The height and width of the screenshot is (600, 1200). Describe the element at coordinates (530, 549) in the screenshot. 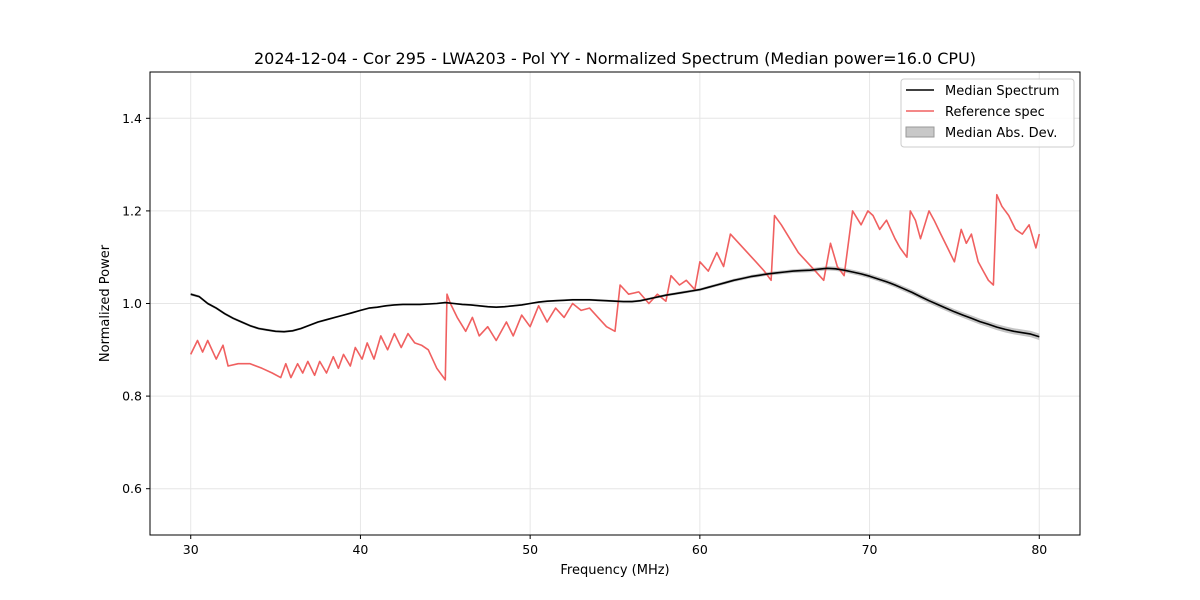

I see `x-tick-label: 50` at that location.